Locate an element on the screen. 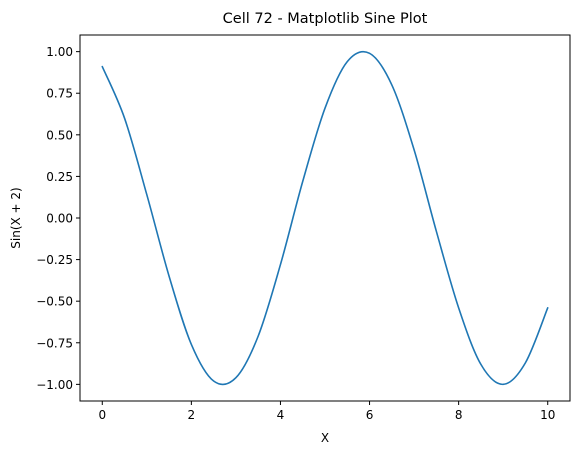 This screenshot has width=587, height=455. y-tick-label: −0.75 is located at coordinates (54, 343).